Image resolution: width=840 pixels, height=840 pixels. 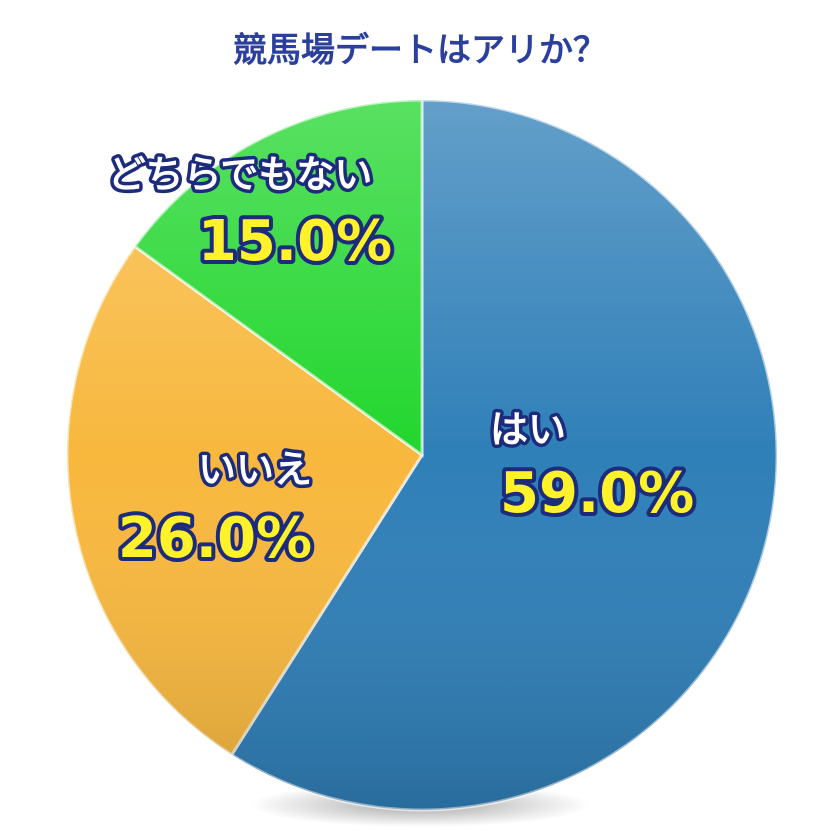 What do you see at coordinates (597, 493) in the screenshot?
I see `slice-value-label: 59.0%` at bounding box center [597, 493].